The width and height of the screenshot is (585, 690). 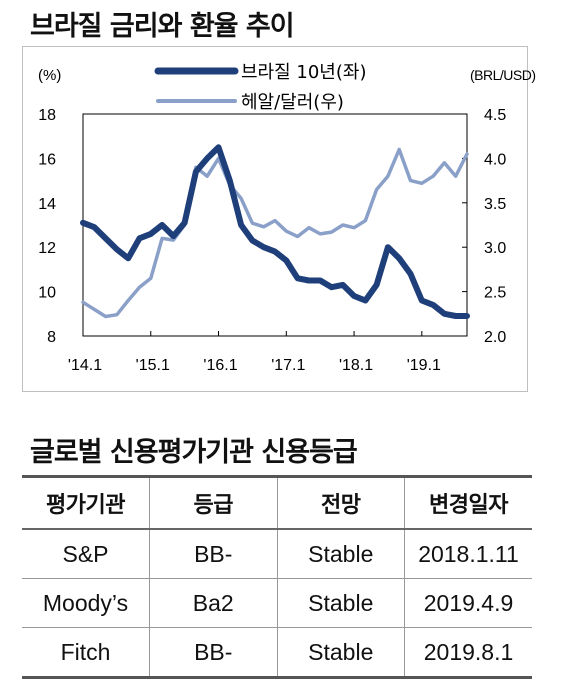 I want to click on x-tick-label: '16.1, so click(x=220, y=365).